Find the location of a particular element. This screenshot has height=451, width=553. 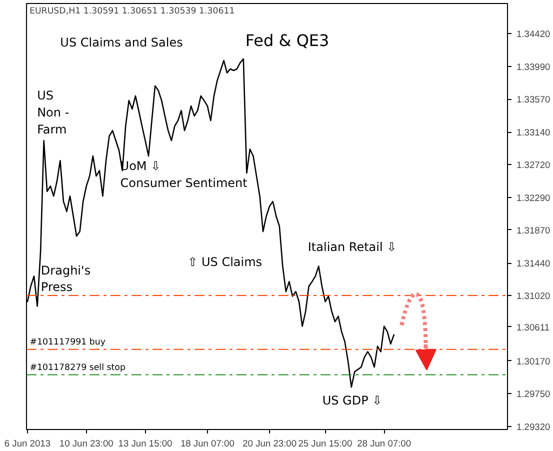

annotation: Fed & QE3 is located at coordinates (287, 40).